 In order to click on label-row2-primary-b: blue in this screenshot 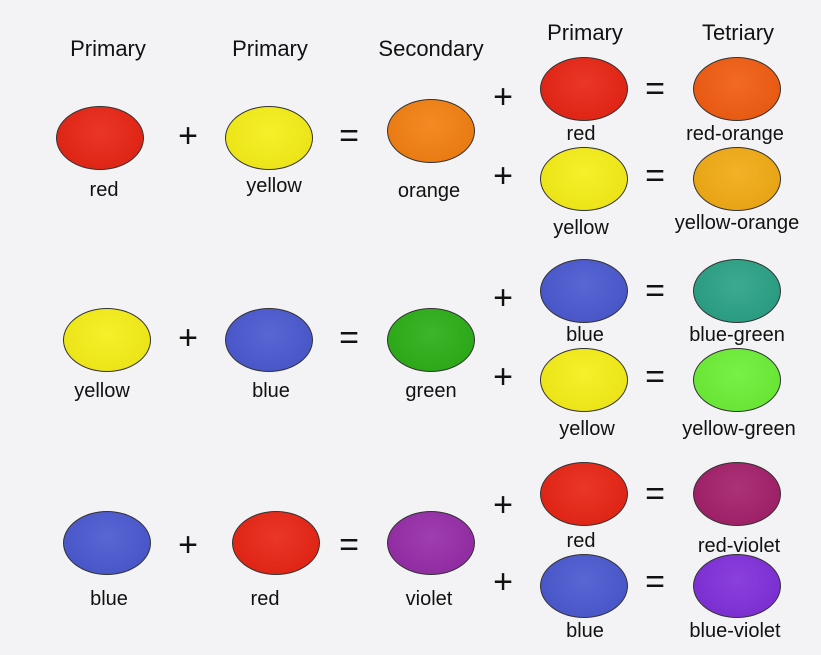, I will do `click(271, 391)`.